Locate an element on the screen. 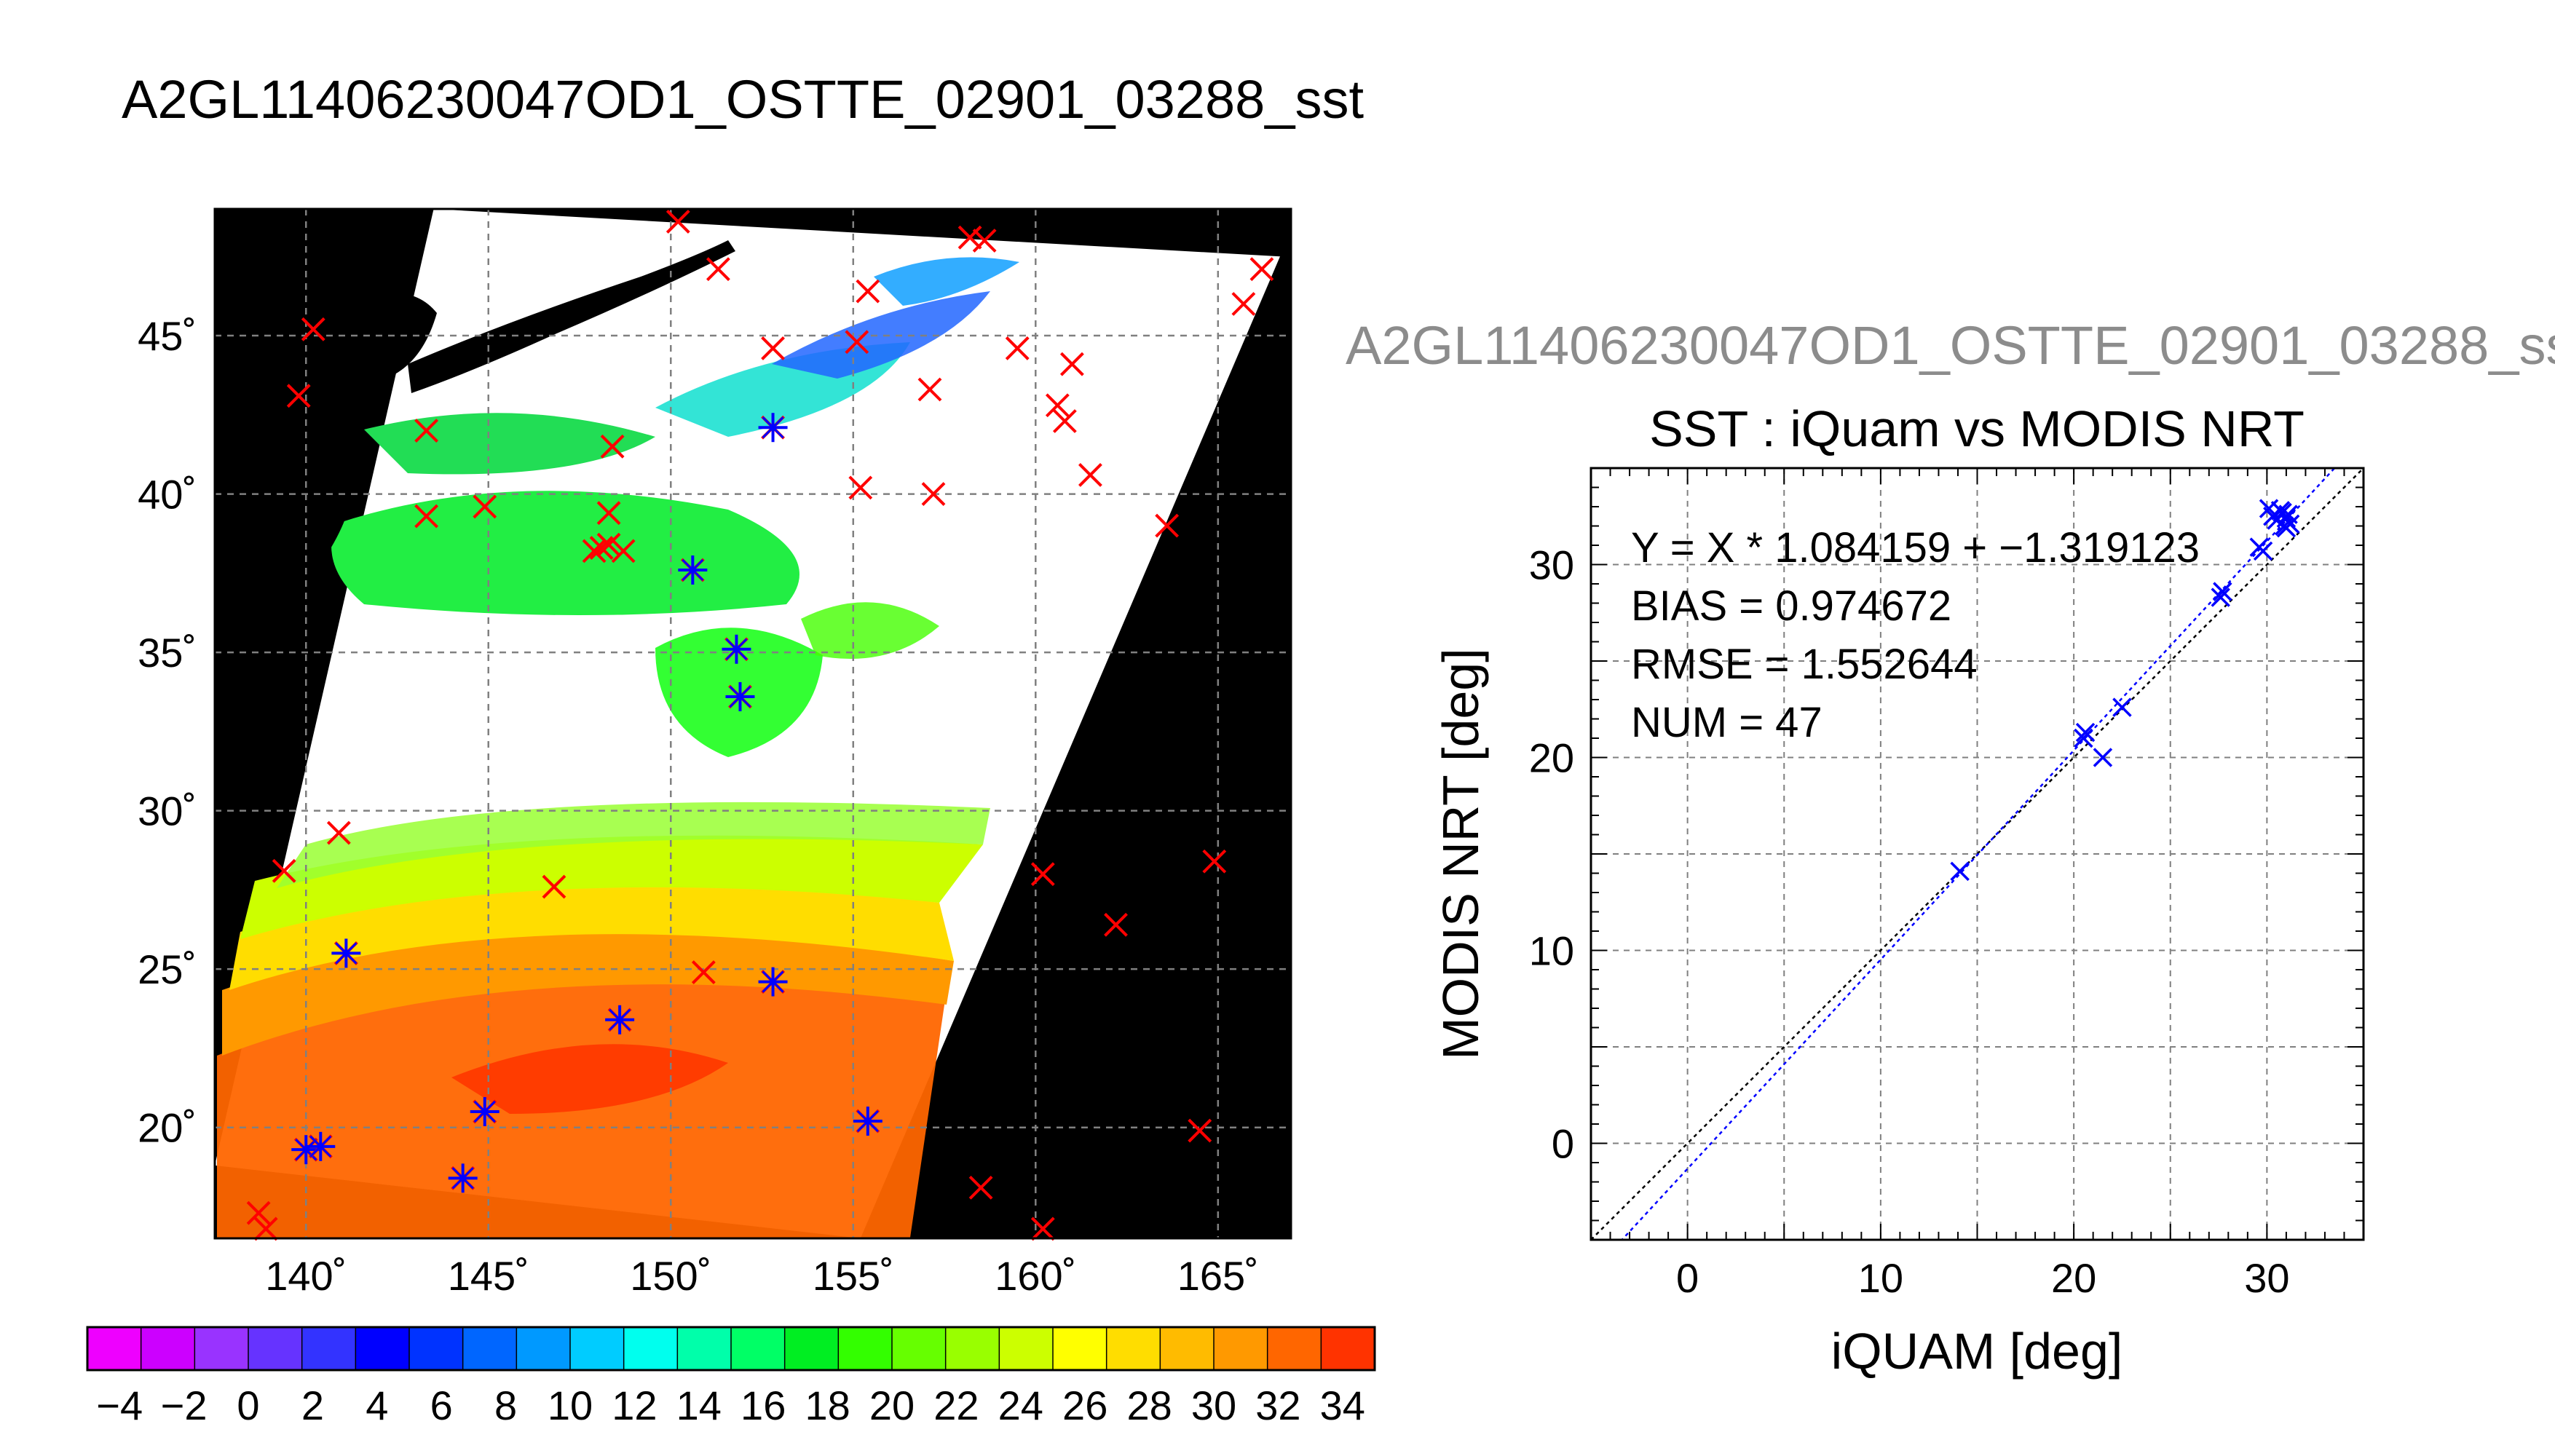  colorbar: −4 −2 0 2 4 6 8 10 12 14 16 18 20 22 24 26 28 30 32 34 is located at coordinates (731, 1377).